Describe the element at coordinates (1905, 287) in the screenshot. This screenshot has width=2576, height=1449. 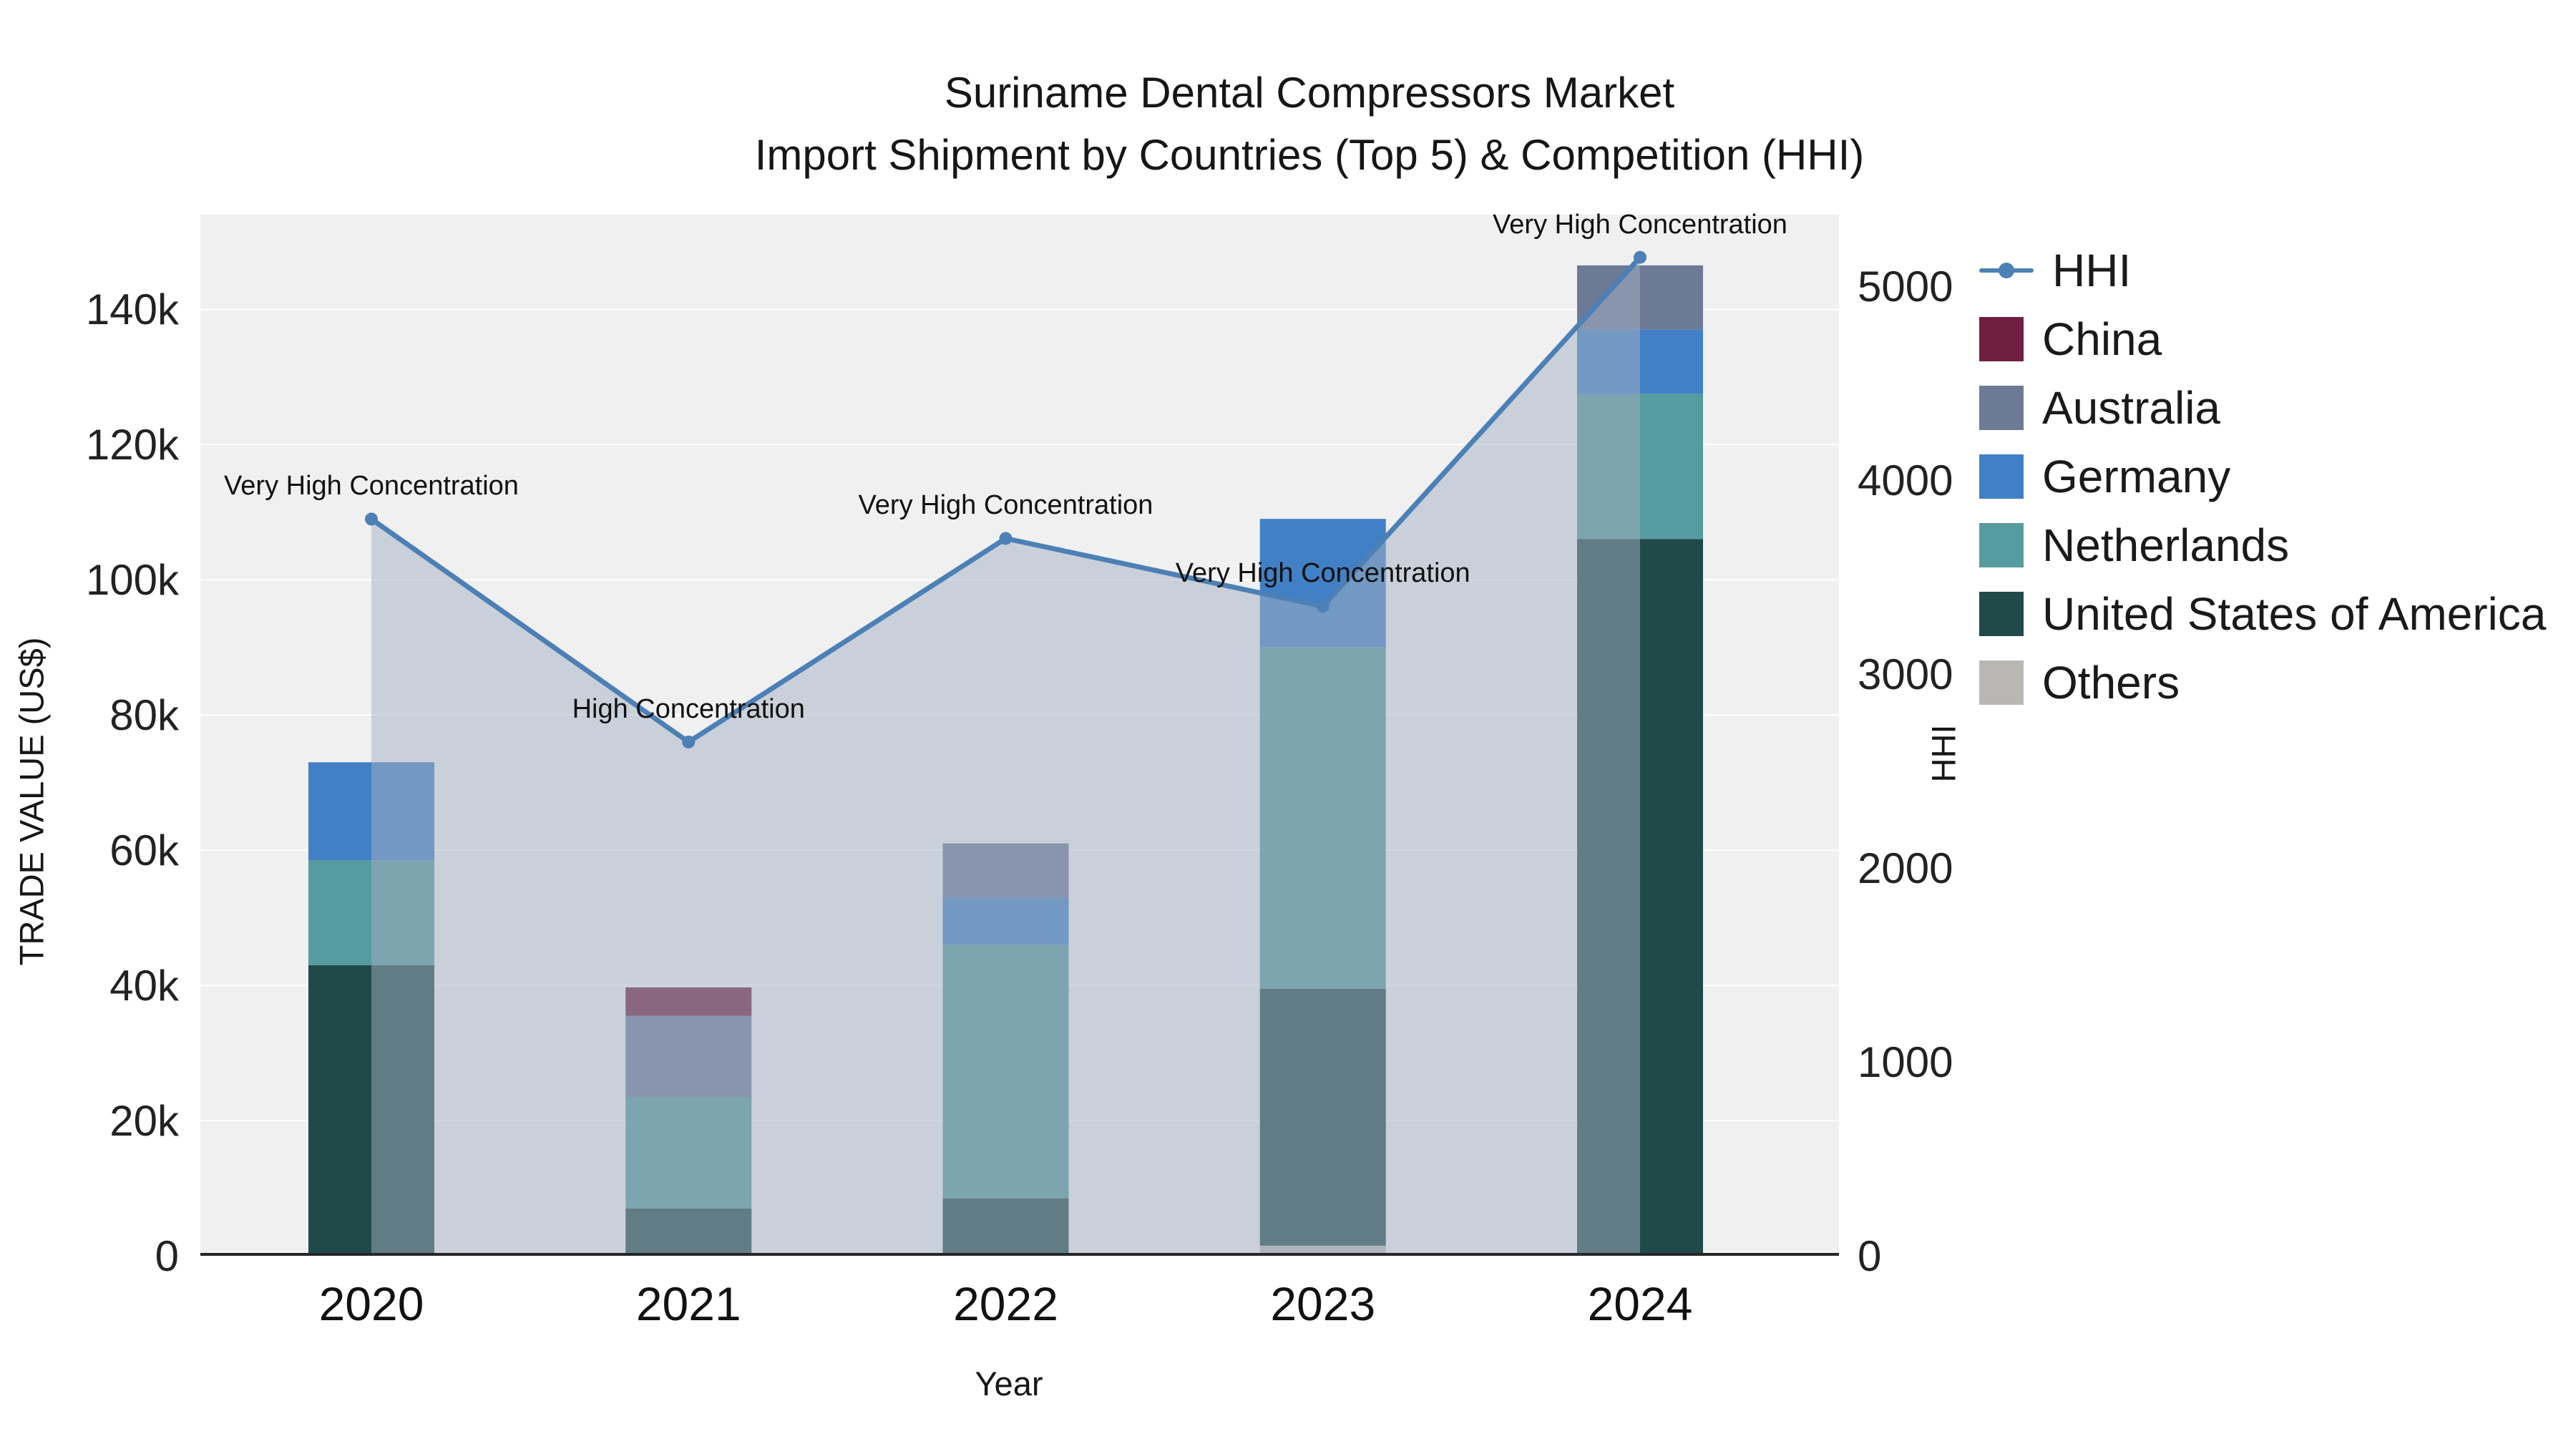
I see `right-axis-tick-5000: 5000` at that location.